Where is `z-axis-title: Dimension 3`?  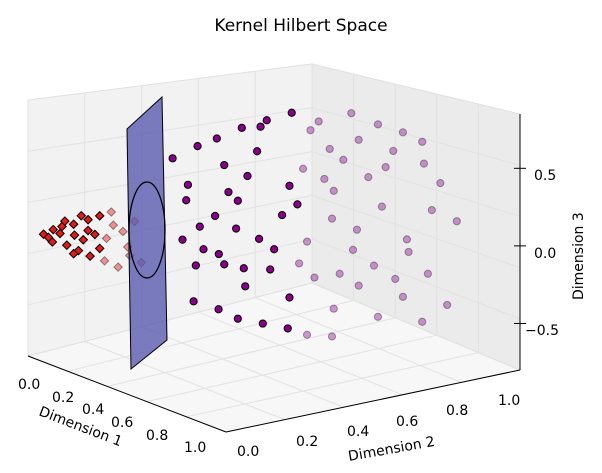 z-axis-title: Dimension 3 is located at coordinates (579, 256).